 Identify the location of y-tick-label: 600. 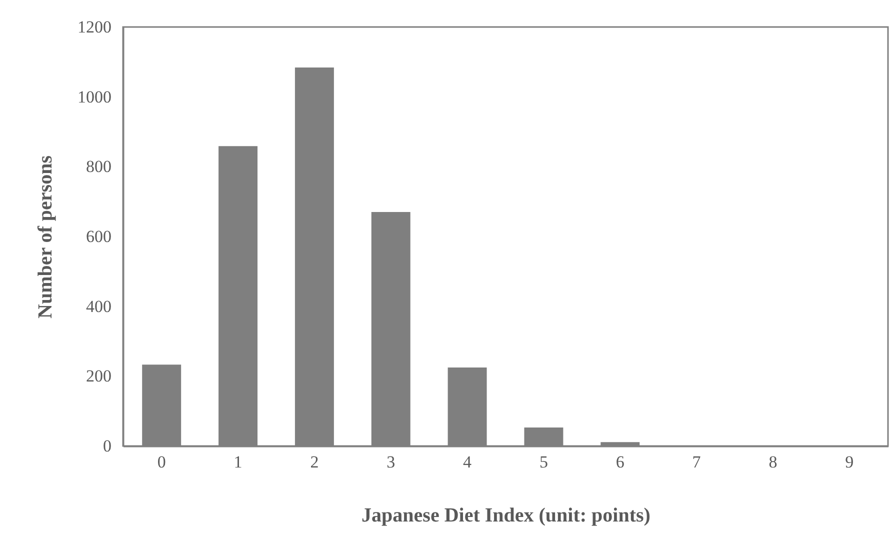
(99, 236).